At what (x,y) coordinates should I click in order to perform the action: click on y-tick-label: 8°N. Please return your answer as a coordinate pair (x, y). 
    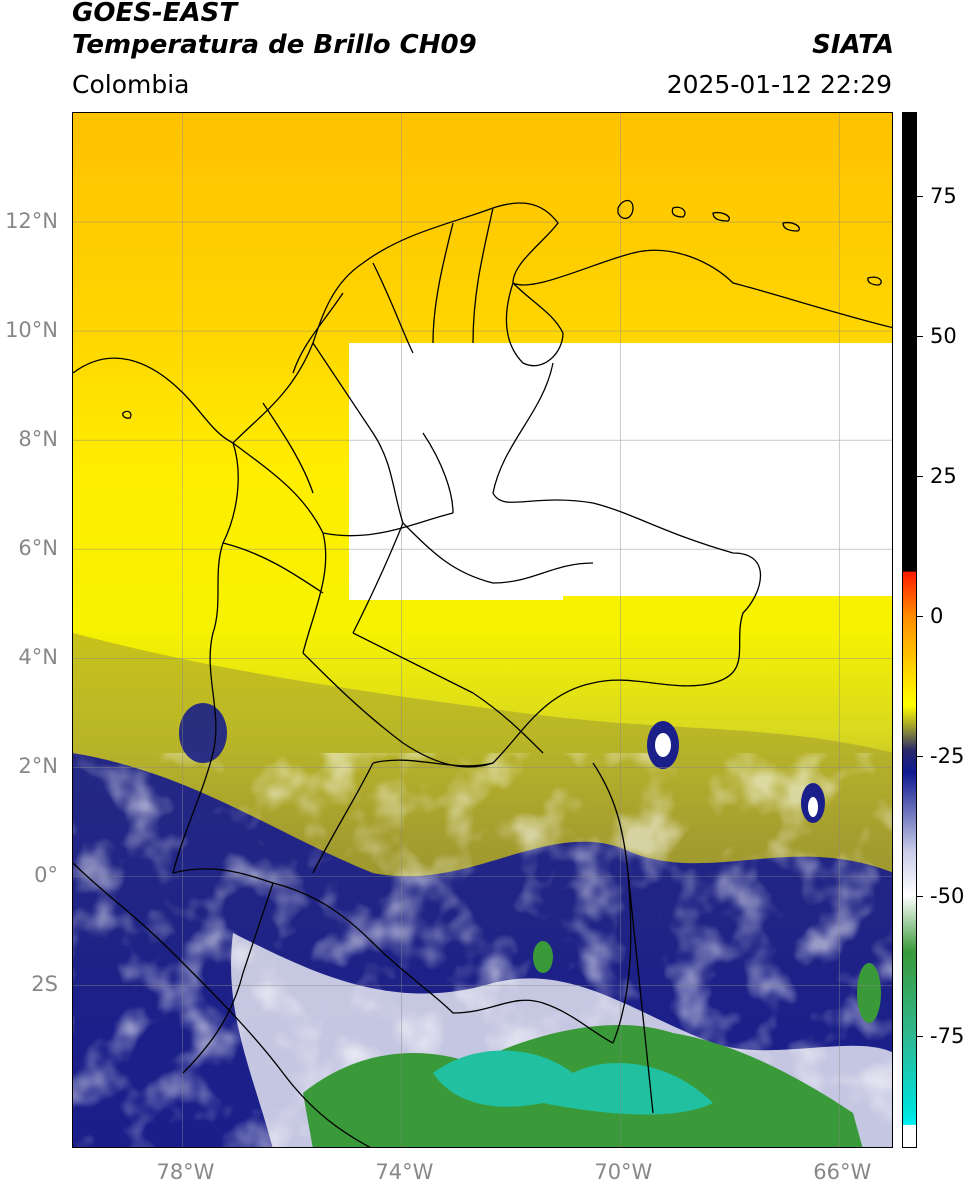
    Looking at the image, I should click on (38, 439).